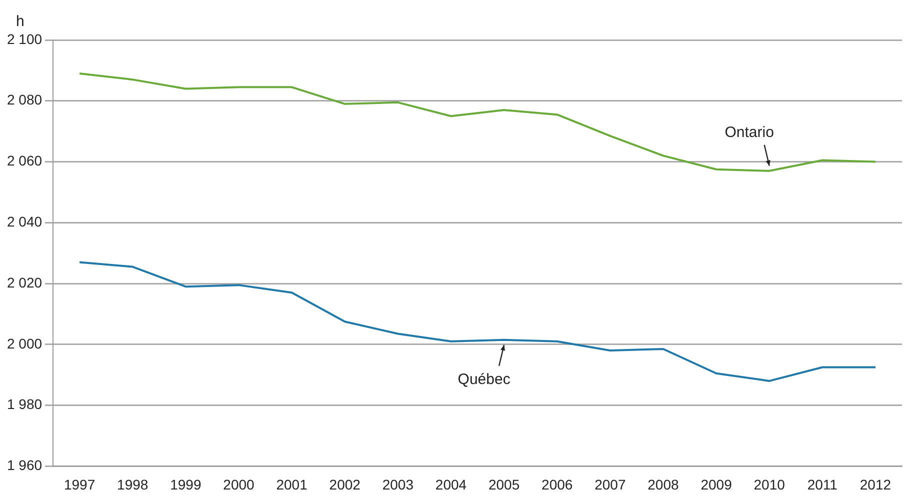 This screenshot has width=910, height=499. Describe the element at coordinates (24, 465) in the screenshot. I see `y-tick-label: 1 960` at that location.